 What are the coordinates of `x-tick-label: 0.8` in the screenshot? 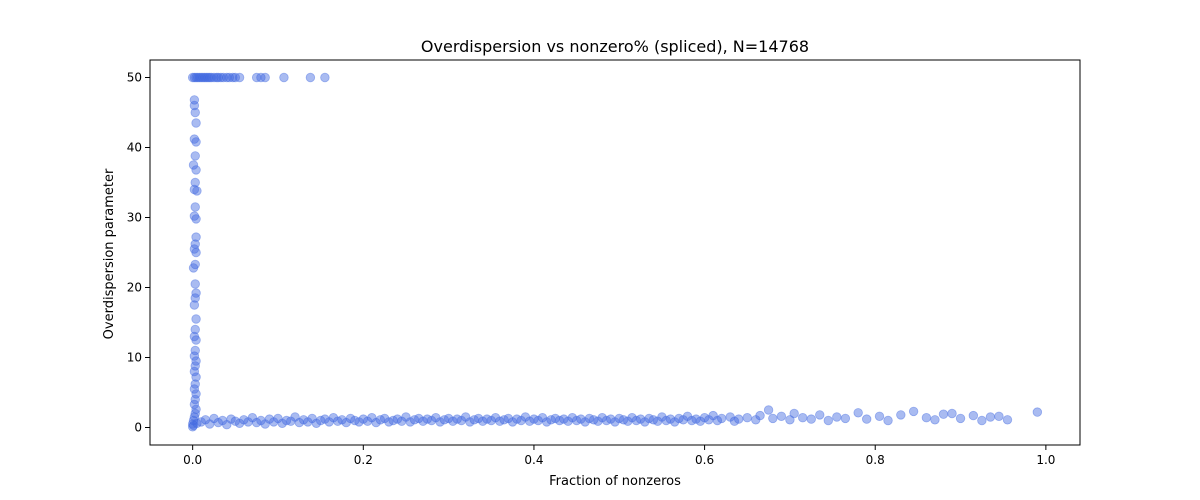 It's located at (875, 460).